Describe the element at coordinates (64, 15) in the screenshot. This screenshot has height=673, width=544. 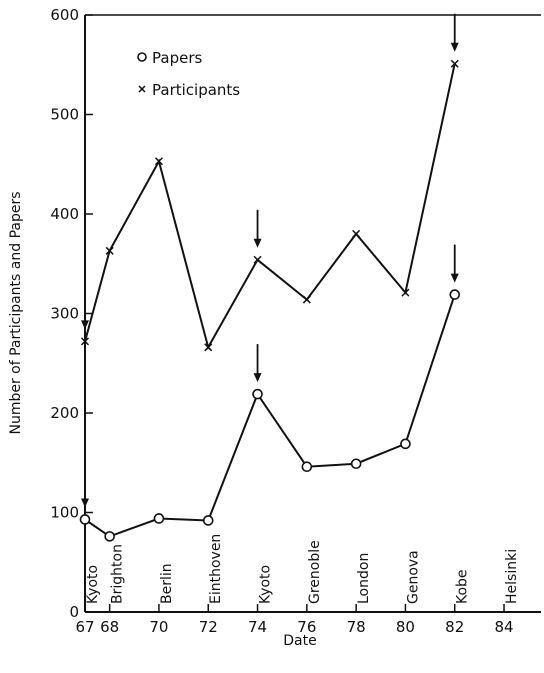
I see `y-tick-label: 600` at that location.